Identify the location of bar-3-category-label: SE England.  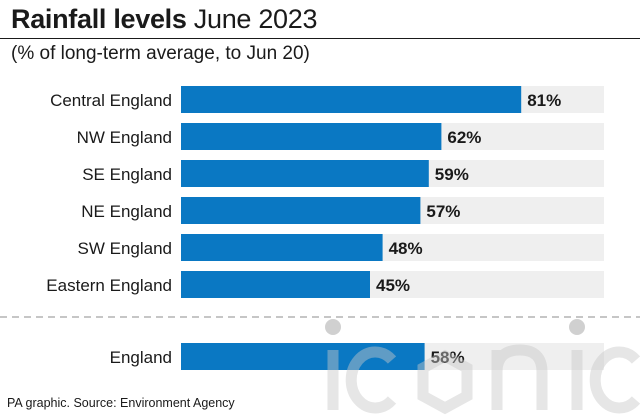
(127, 174).